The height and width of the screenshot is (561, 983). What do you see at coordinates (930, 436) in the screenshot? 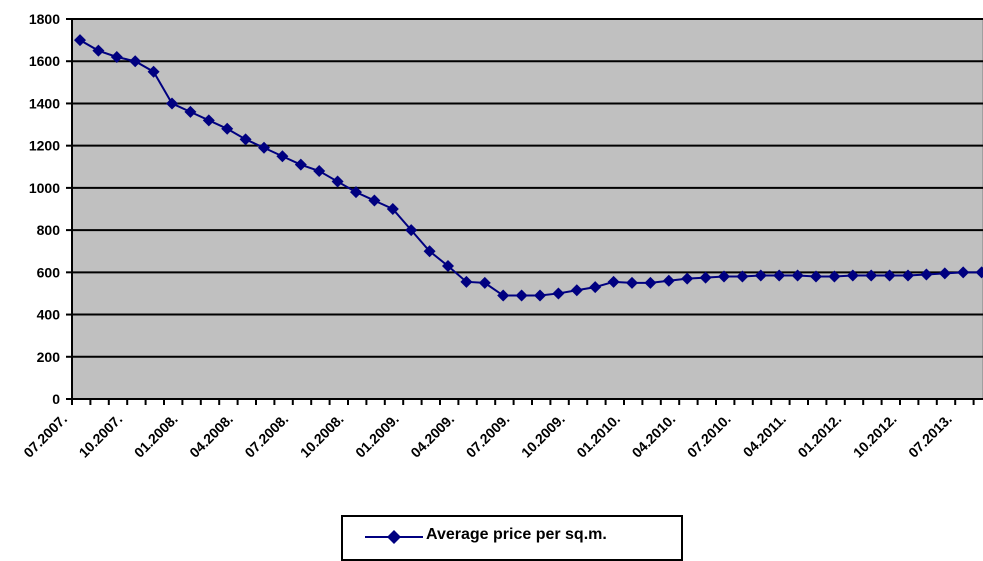
I see `x-tick-label: 07.2013.` at bounding box center [930, 436].